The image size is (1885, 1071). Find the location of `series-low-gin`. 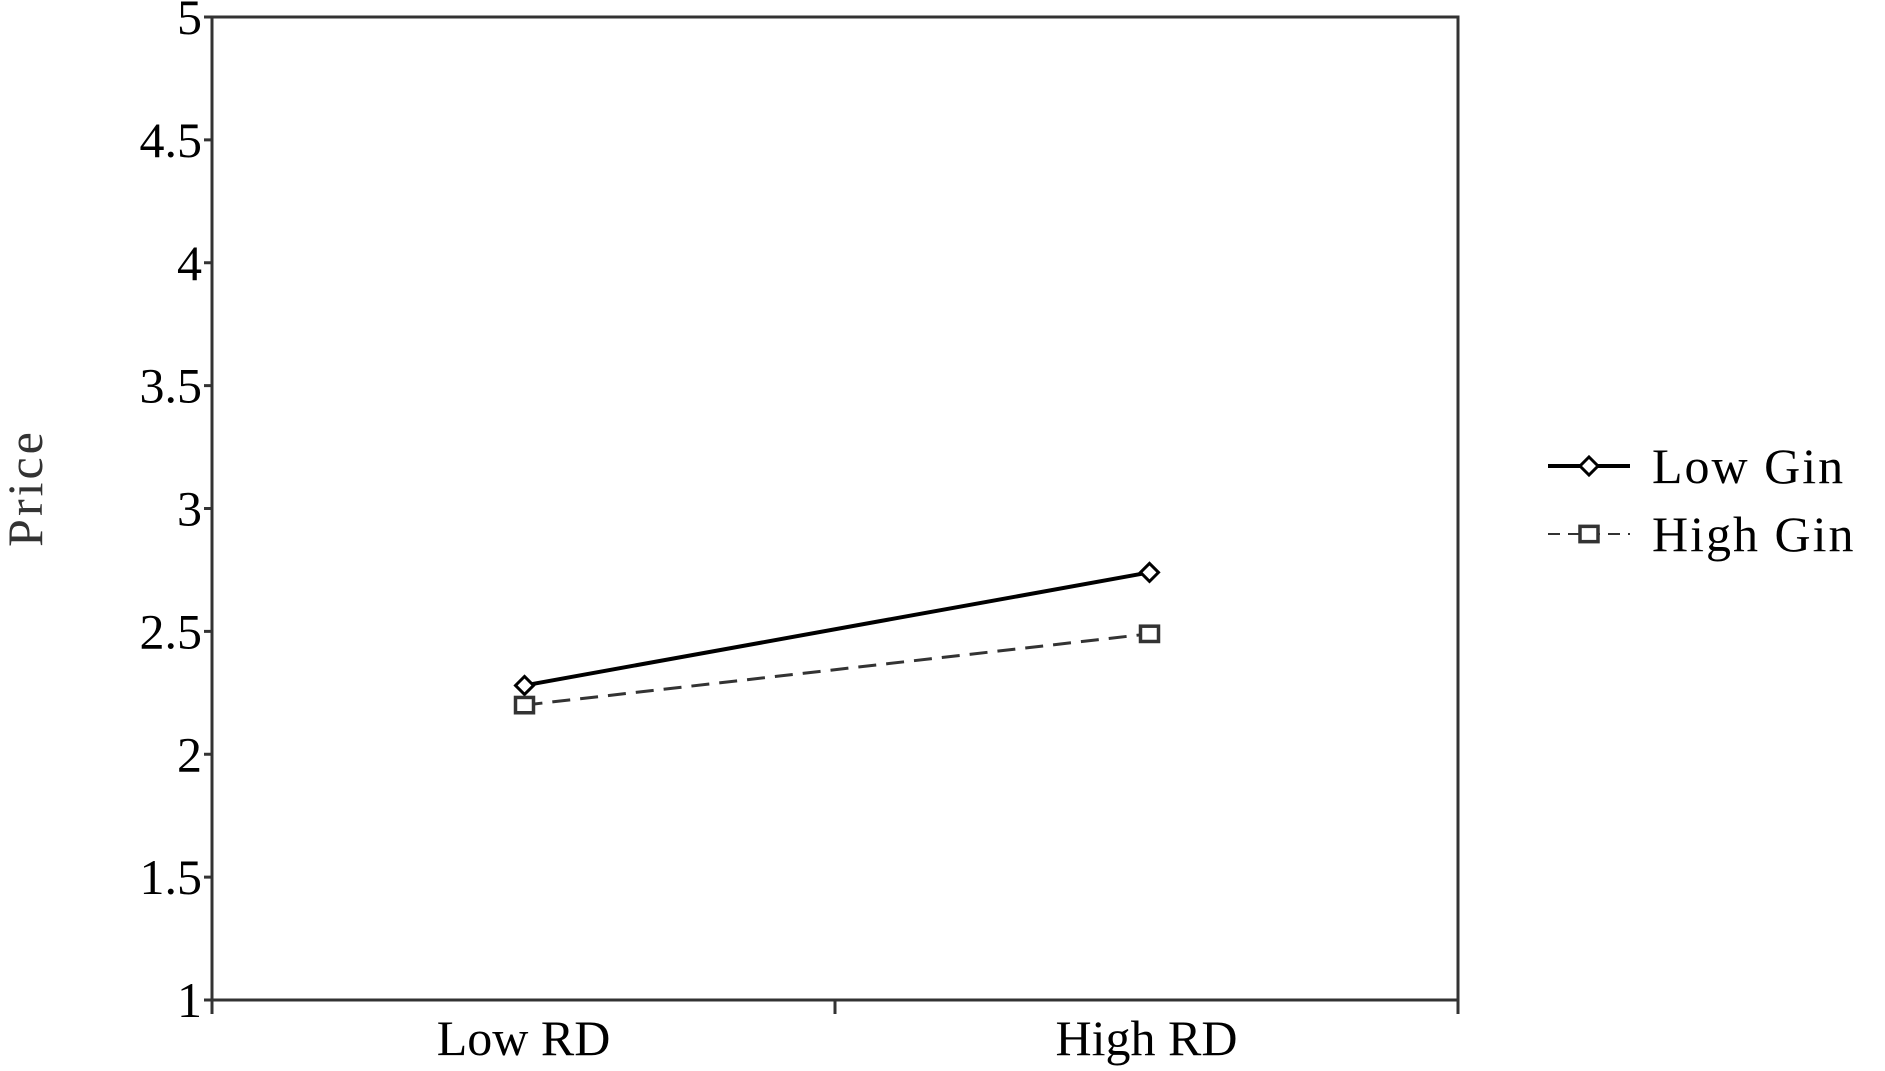

series-low-gin is located at coordinates (837, 629).